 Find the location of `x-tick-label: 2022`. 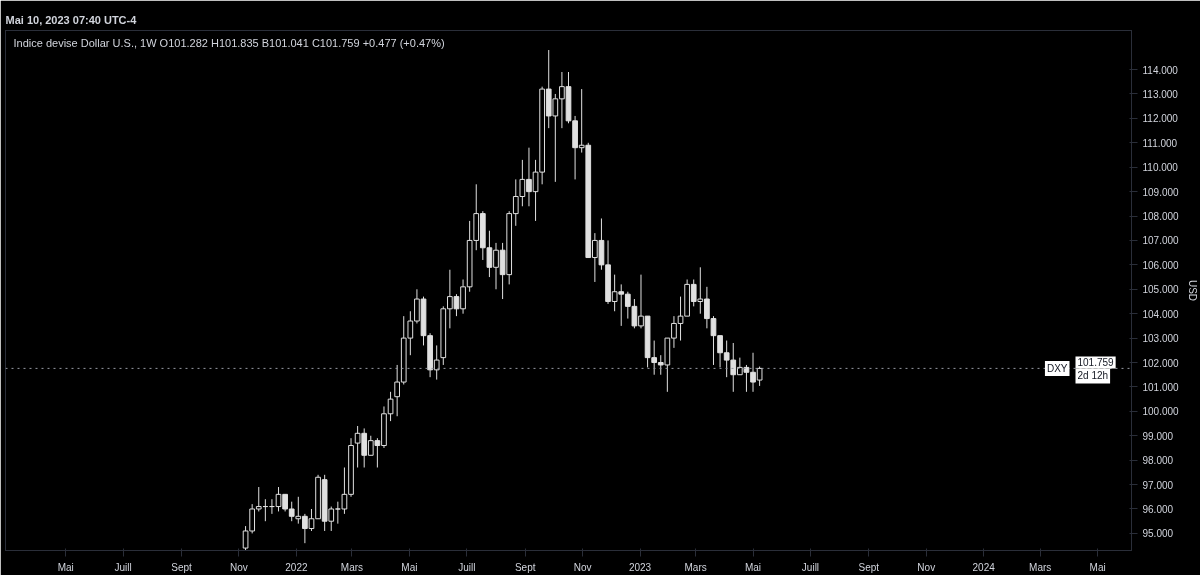

x-tick-label: 2022 is located at coordinates (296, 567).